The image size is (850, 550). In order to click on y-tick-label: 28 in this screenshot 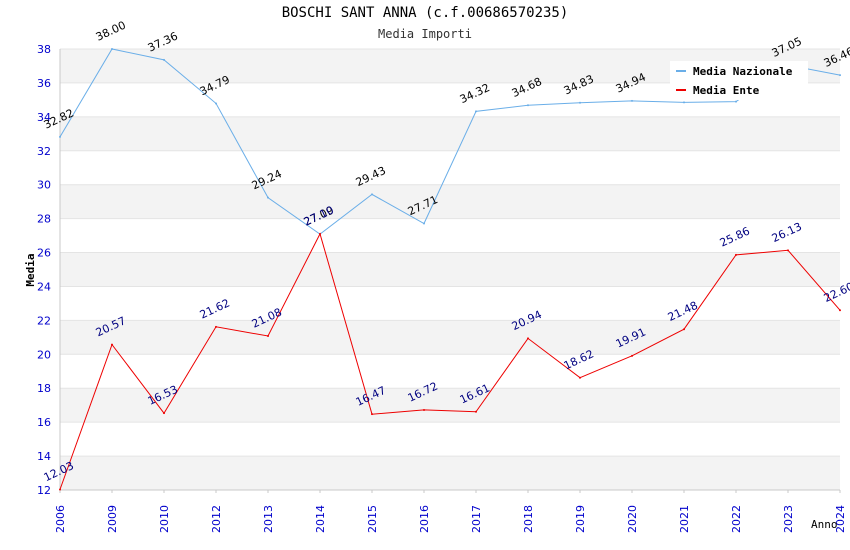, I will do `click(44, 219)`.